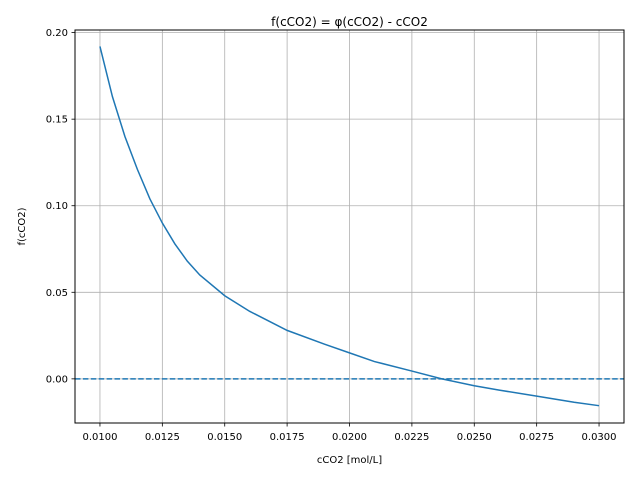 This screenshot has height=480, width=640. Describe the element at coordinates (536, 437) in the screenshot. I see `x-tick-label: 0.0275` at that location.